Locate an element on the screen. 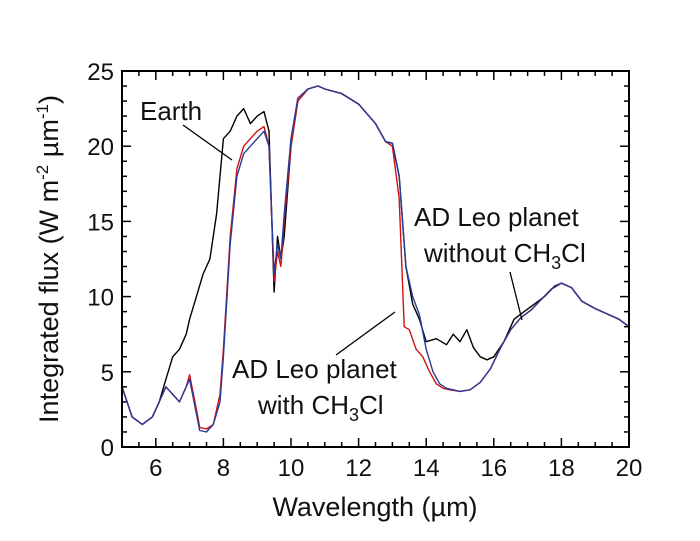 Image resolution: width=700 pixels, height=541 pixels. x-tick-label: 16 is located at coordinates (493, 468).